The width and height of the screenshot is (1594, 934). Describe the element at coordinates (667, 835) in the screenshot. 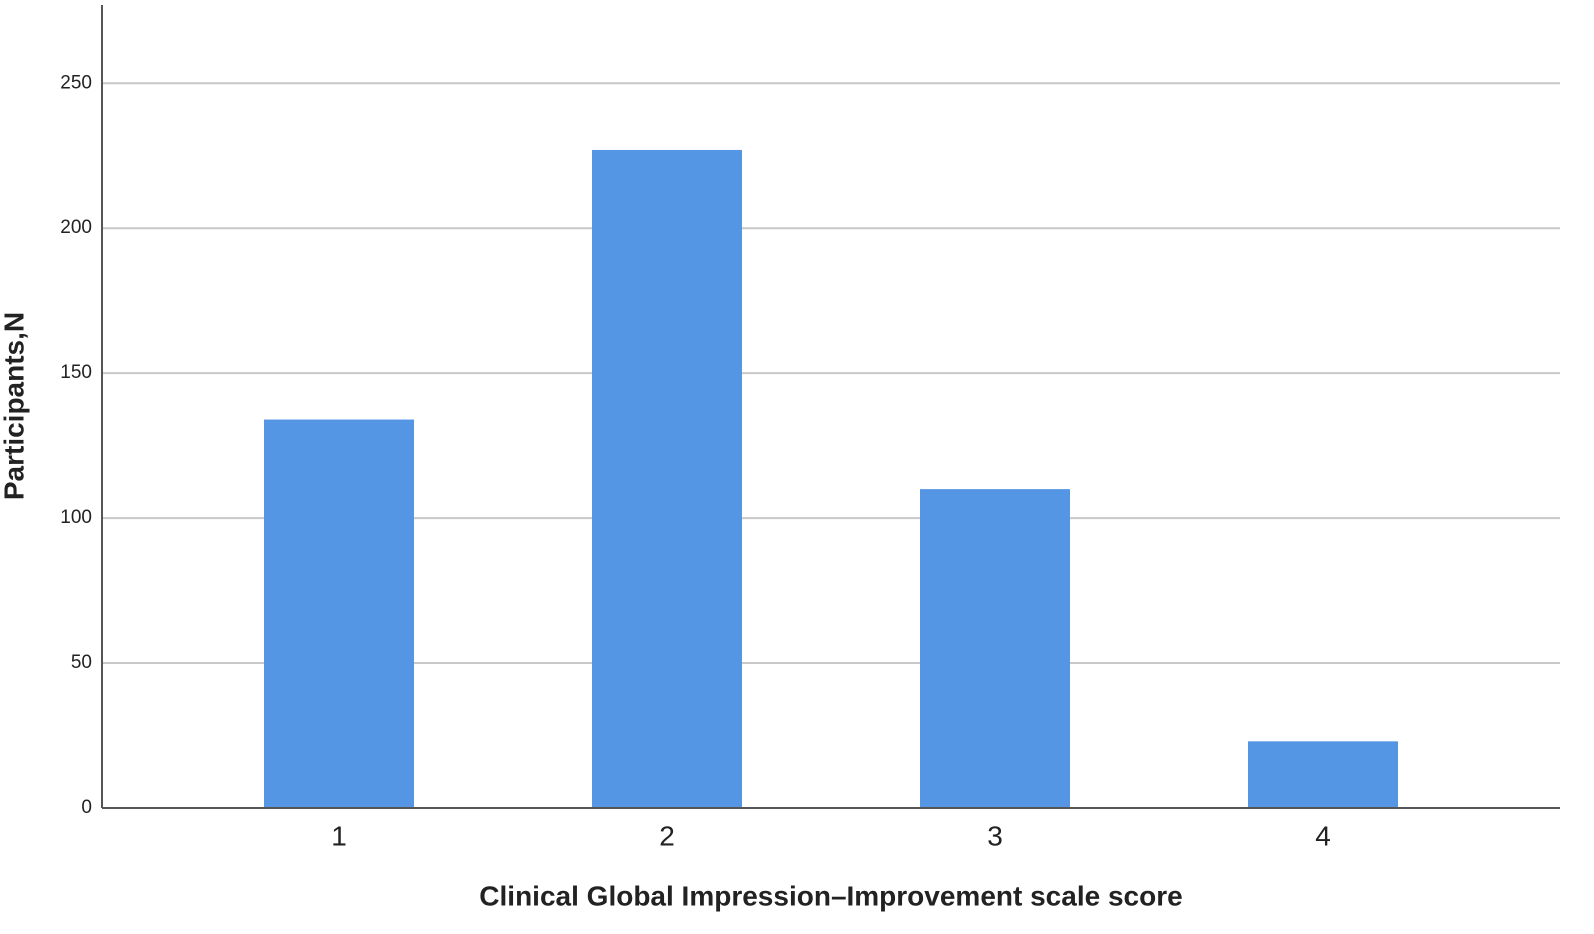

I see `x-tick-label: 2` at that location.